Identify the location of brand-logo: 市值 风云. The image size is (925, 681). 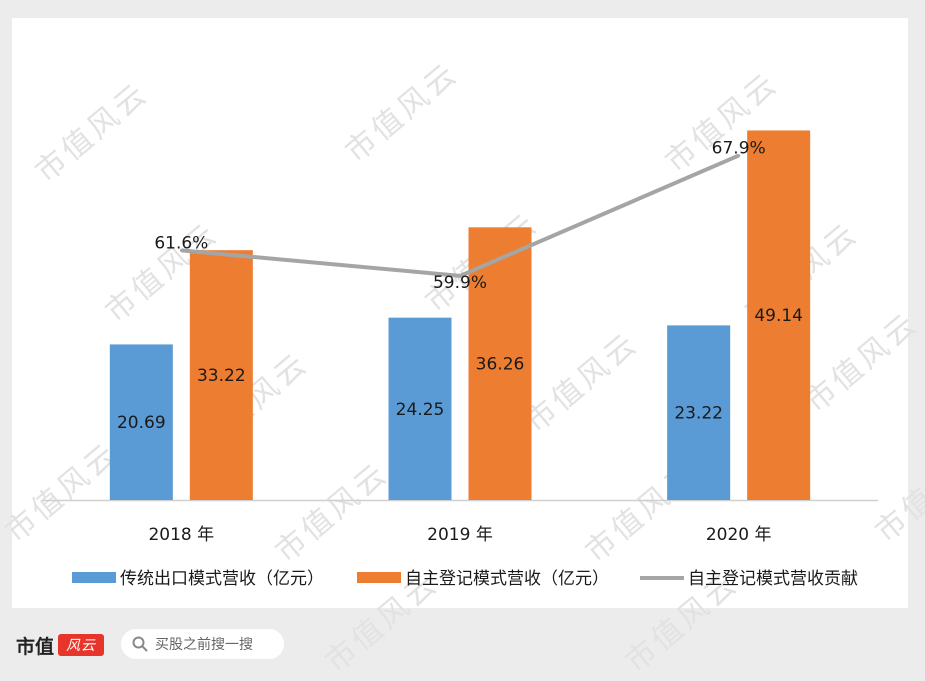
(60, 645).